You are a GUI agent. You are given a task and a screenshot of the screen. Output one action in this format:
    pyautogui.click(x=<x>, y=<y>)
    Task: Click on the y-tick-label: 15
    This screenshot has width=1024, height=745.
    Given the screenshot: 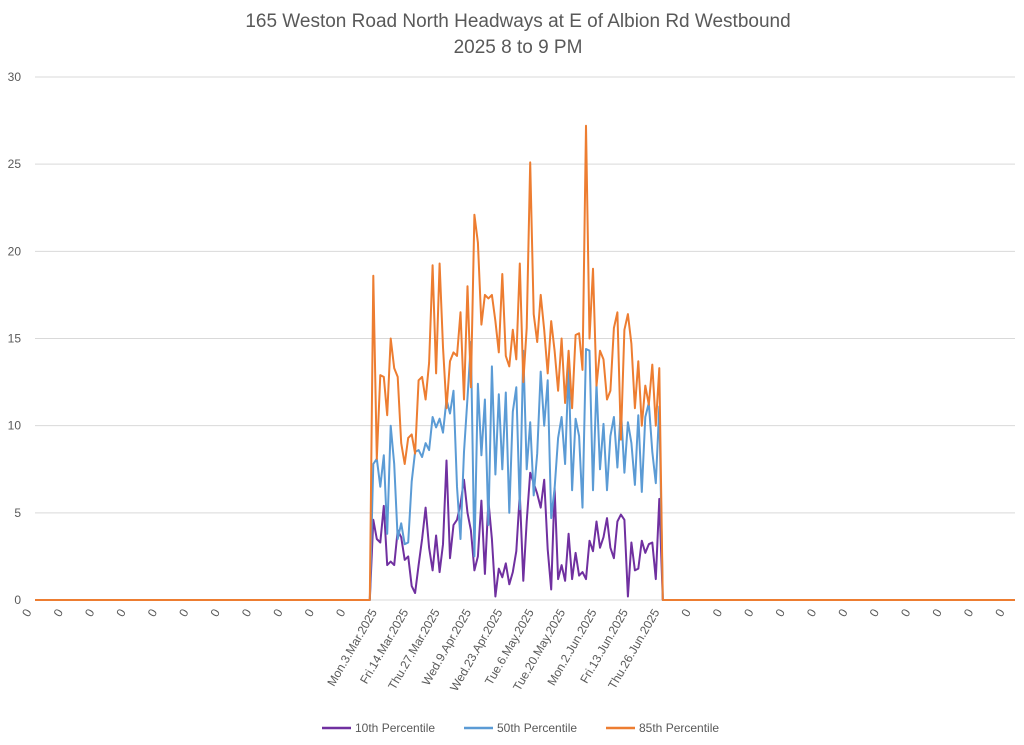 What is the action you would take?
    pyautogui.click(x=15, y=339)
    